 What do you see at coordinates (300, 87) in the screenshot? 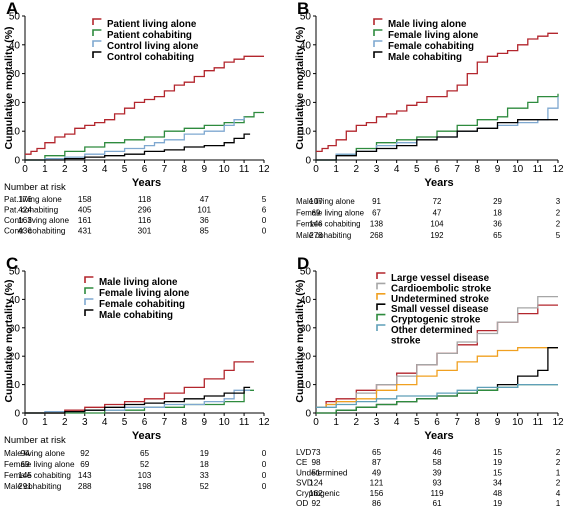
I see `y-axis-label: Cumulative mortality (%)` at bounding box center [300, 87].